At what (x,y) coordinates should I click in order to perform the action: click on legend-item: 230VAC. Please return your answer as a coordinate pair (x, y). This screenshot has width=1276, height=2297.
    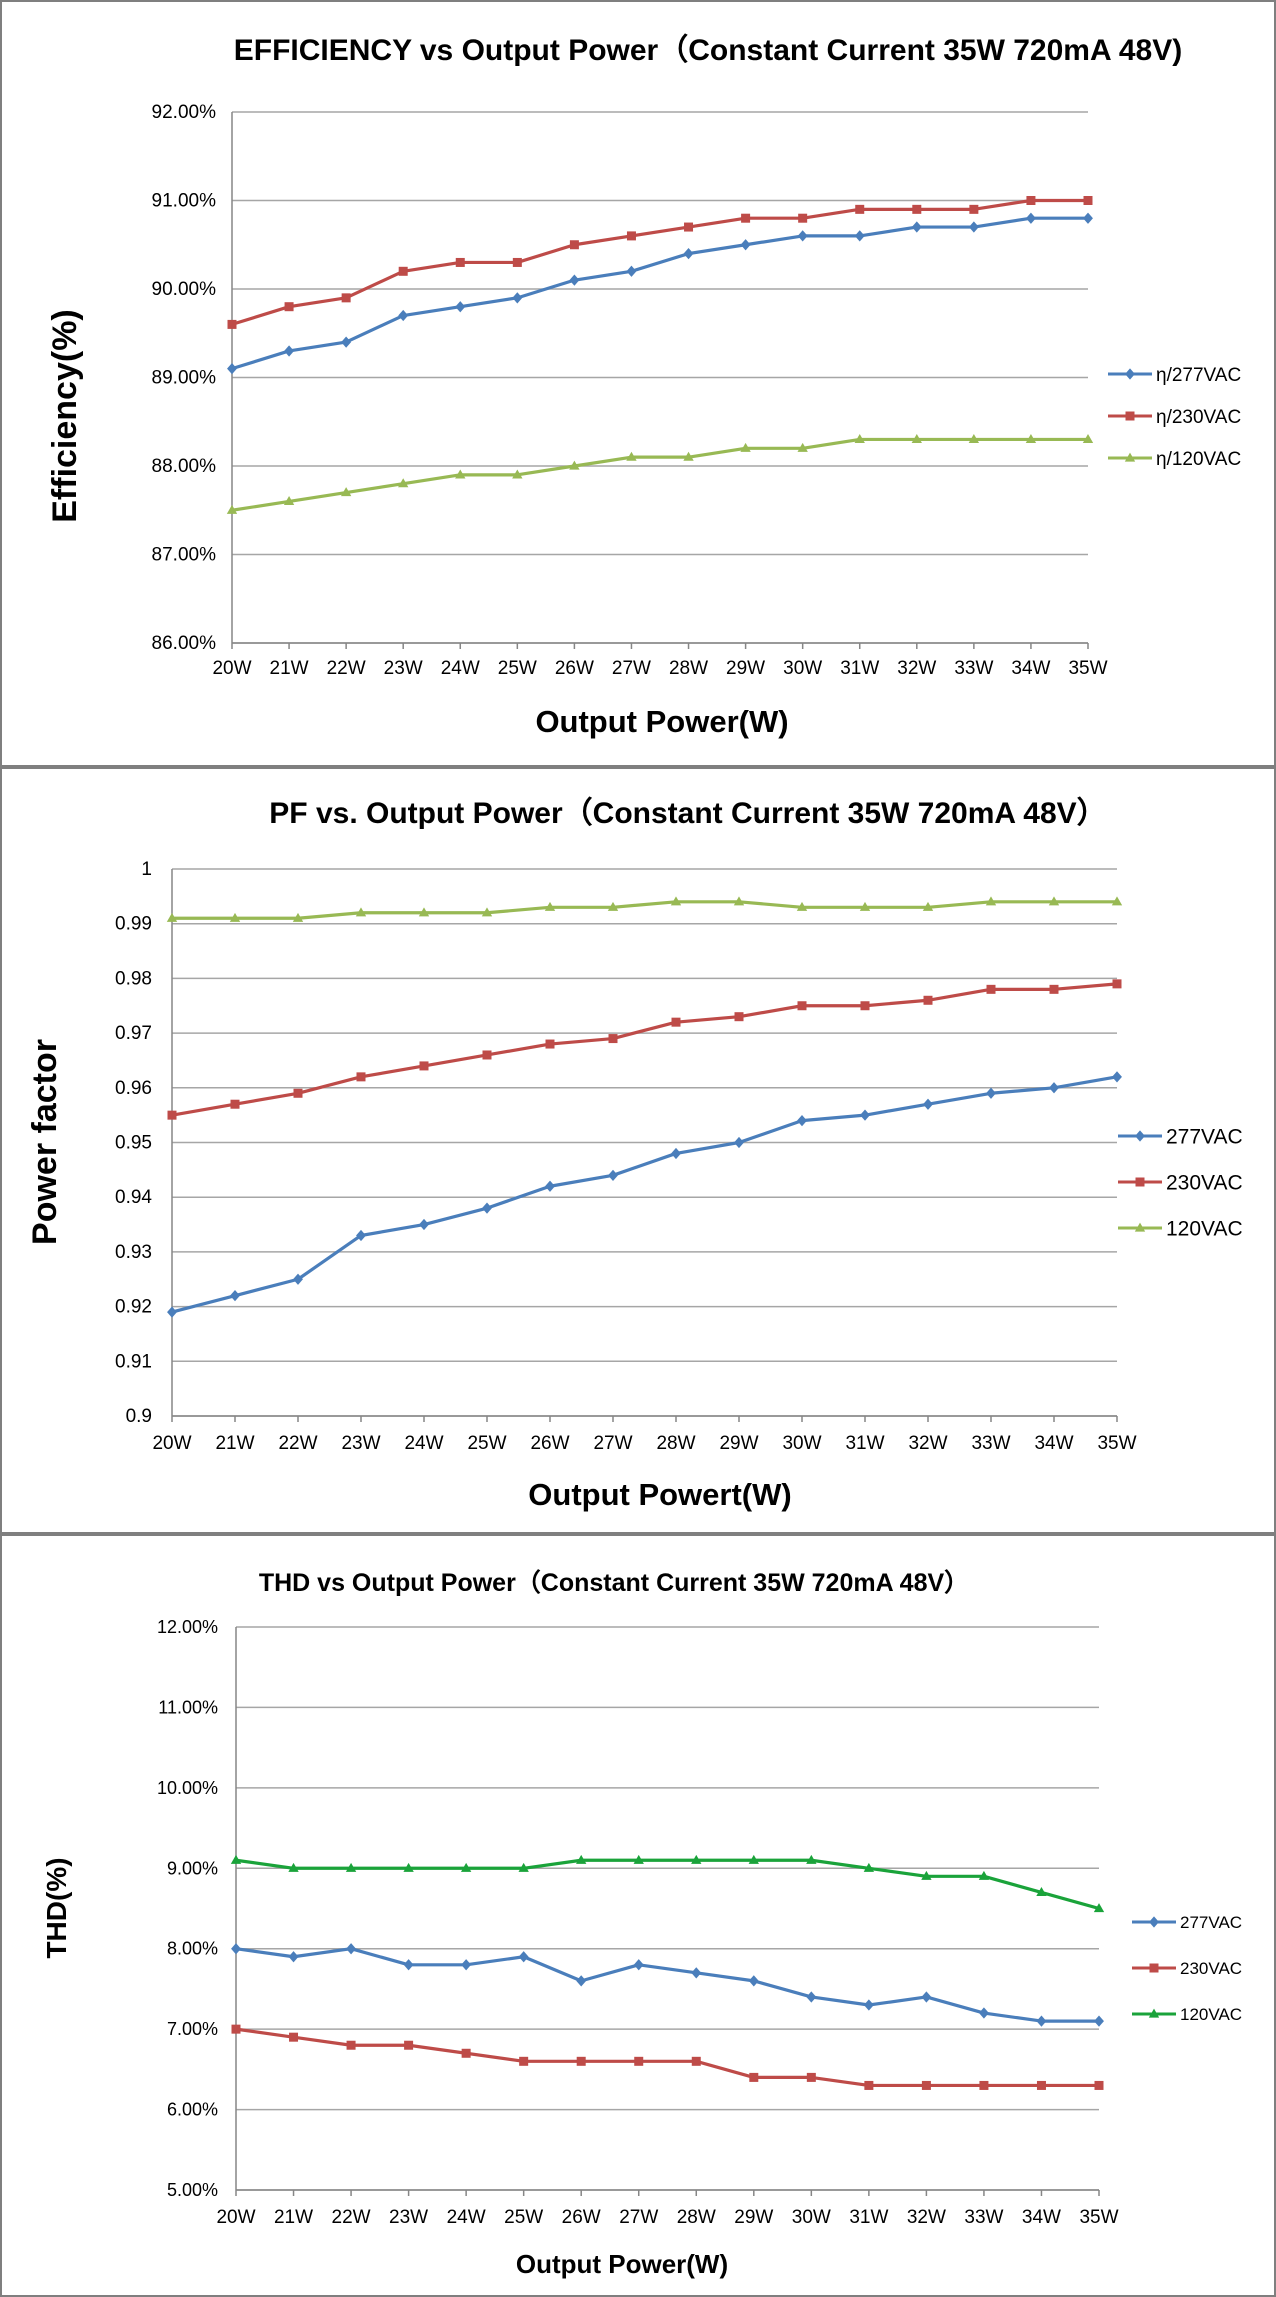
    Looking at the image, I should click on (1187, 1968).